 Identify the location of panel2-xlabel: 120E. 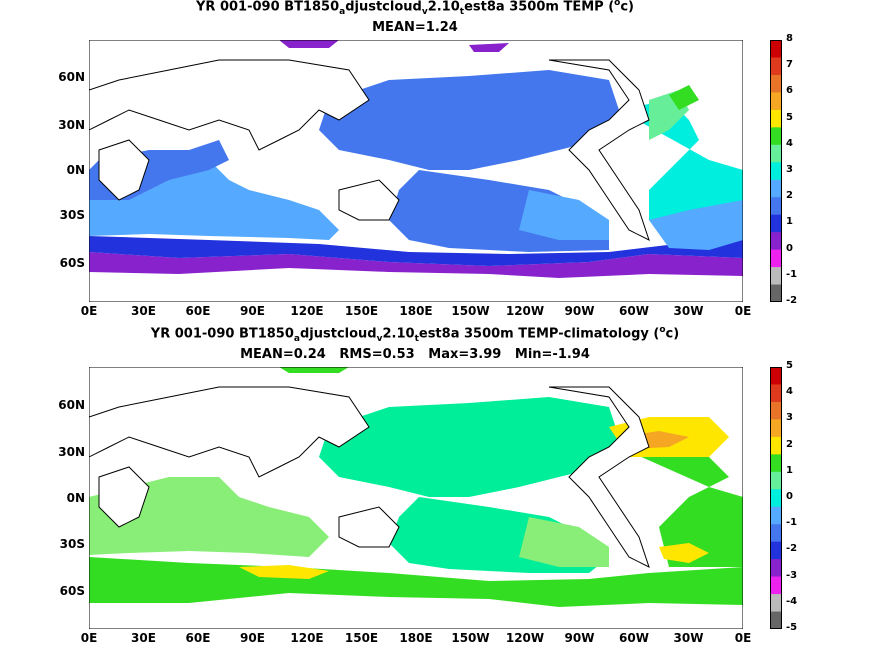
(307, 638).